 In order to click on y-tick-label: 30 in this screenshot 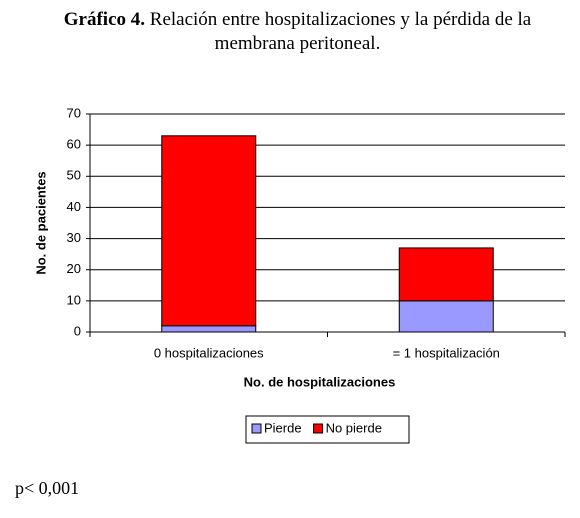, I will do `click(74, 237)`.